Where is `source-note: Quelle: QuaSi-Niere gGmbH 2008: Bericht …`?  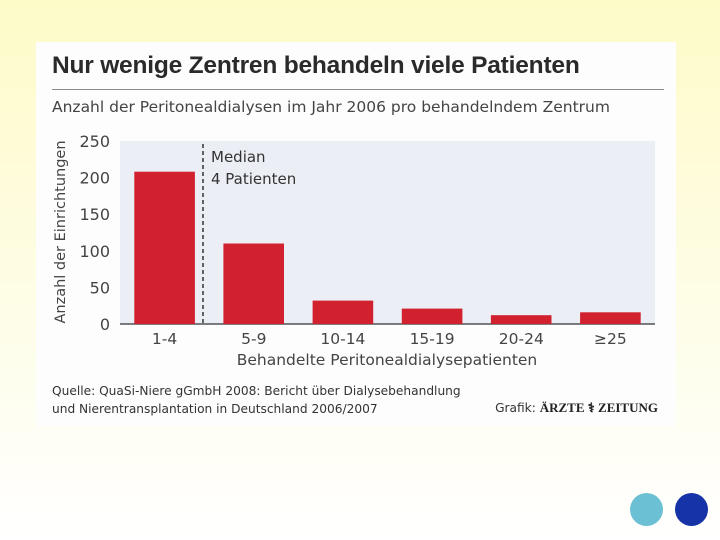 source-note: Quelle: QuaSi-Niere gGmbH 2008: Bericht … is located at coordinates (256, 400).